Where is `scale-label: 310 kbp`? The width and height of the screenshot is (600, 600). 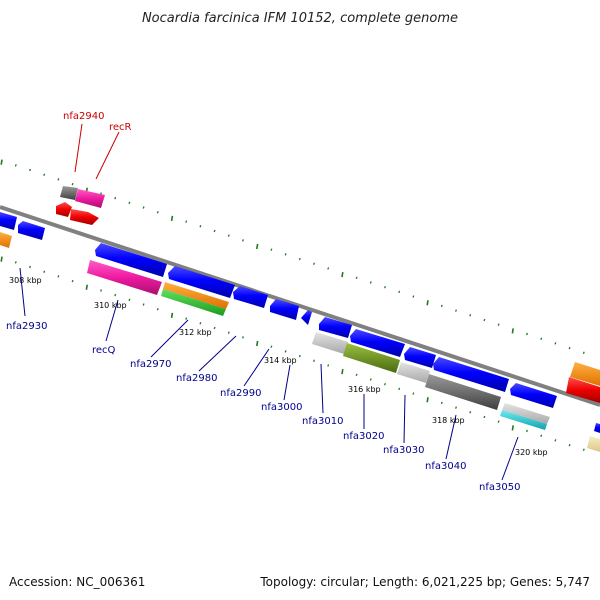 scale-label: 310 kbp is located at coordinates (110, 305).